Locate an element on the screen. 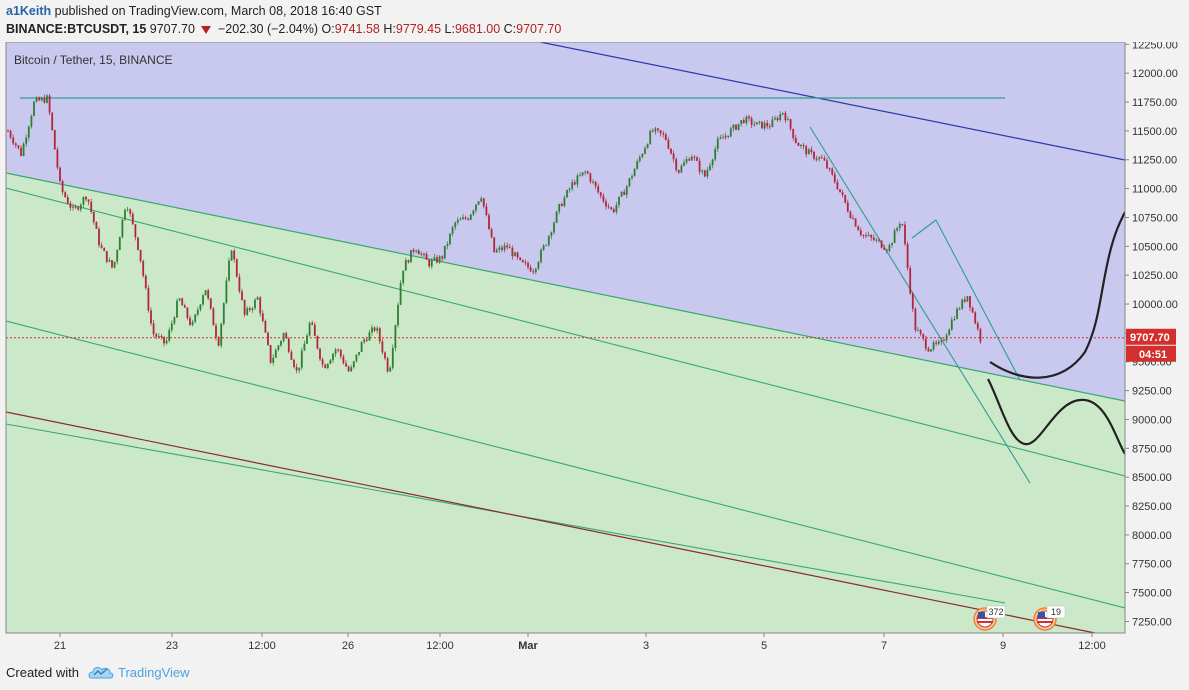 The image size is (1189, 690). x-tick-label: Mar is located at coordinates (528, 646).